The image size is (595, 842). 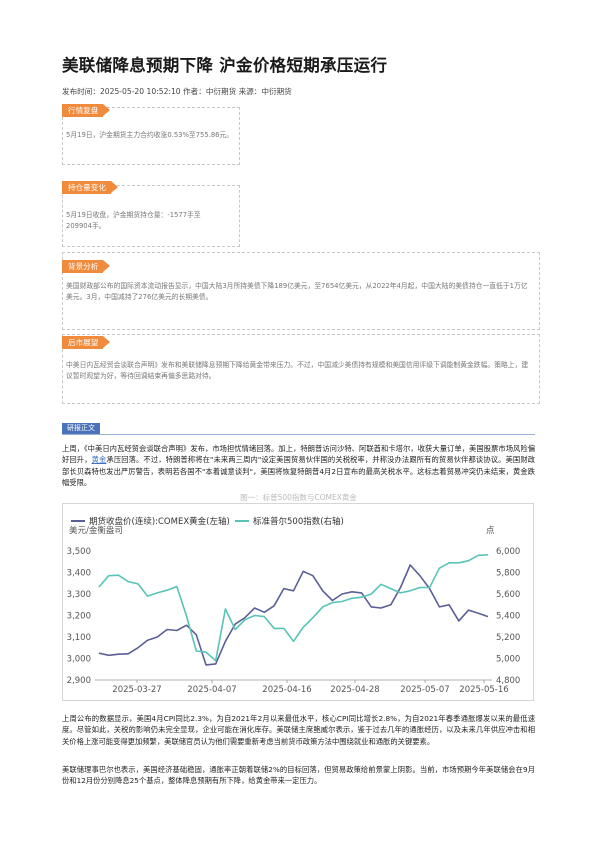 What do you see at coordinates (508, 617) in the screenshot?
I see `right-axis-tick-label: 5,400` at bounding box center [508, 617].